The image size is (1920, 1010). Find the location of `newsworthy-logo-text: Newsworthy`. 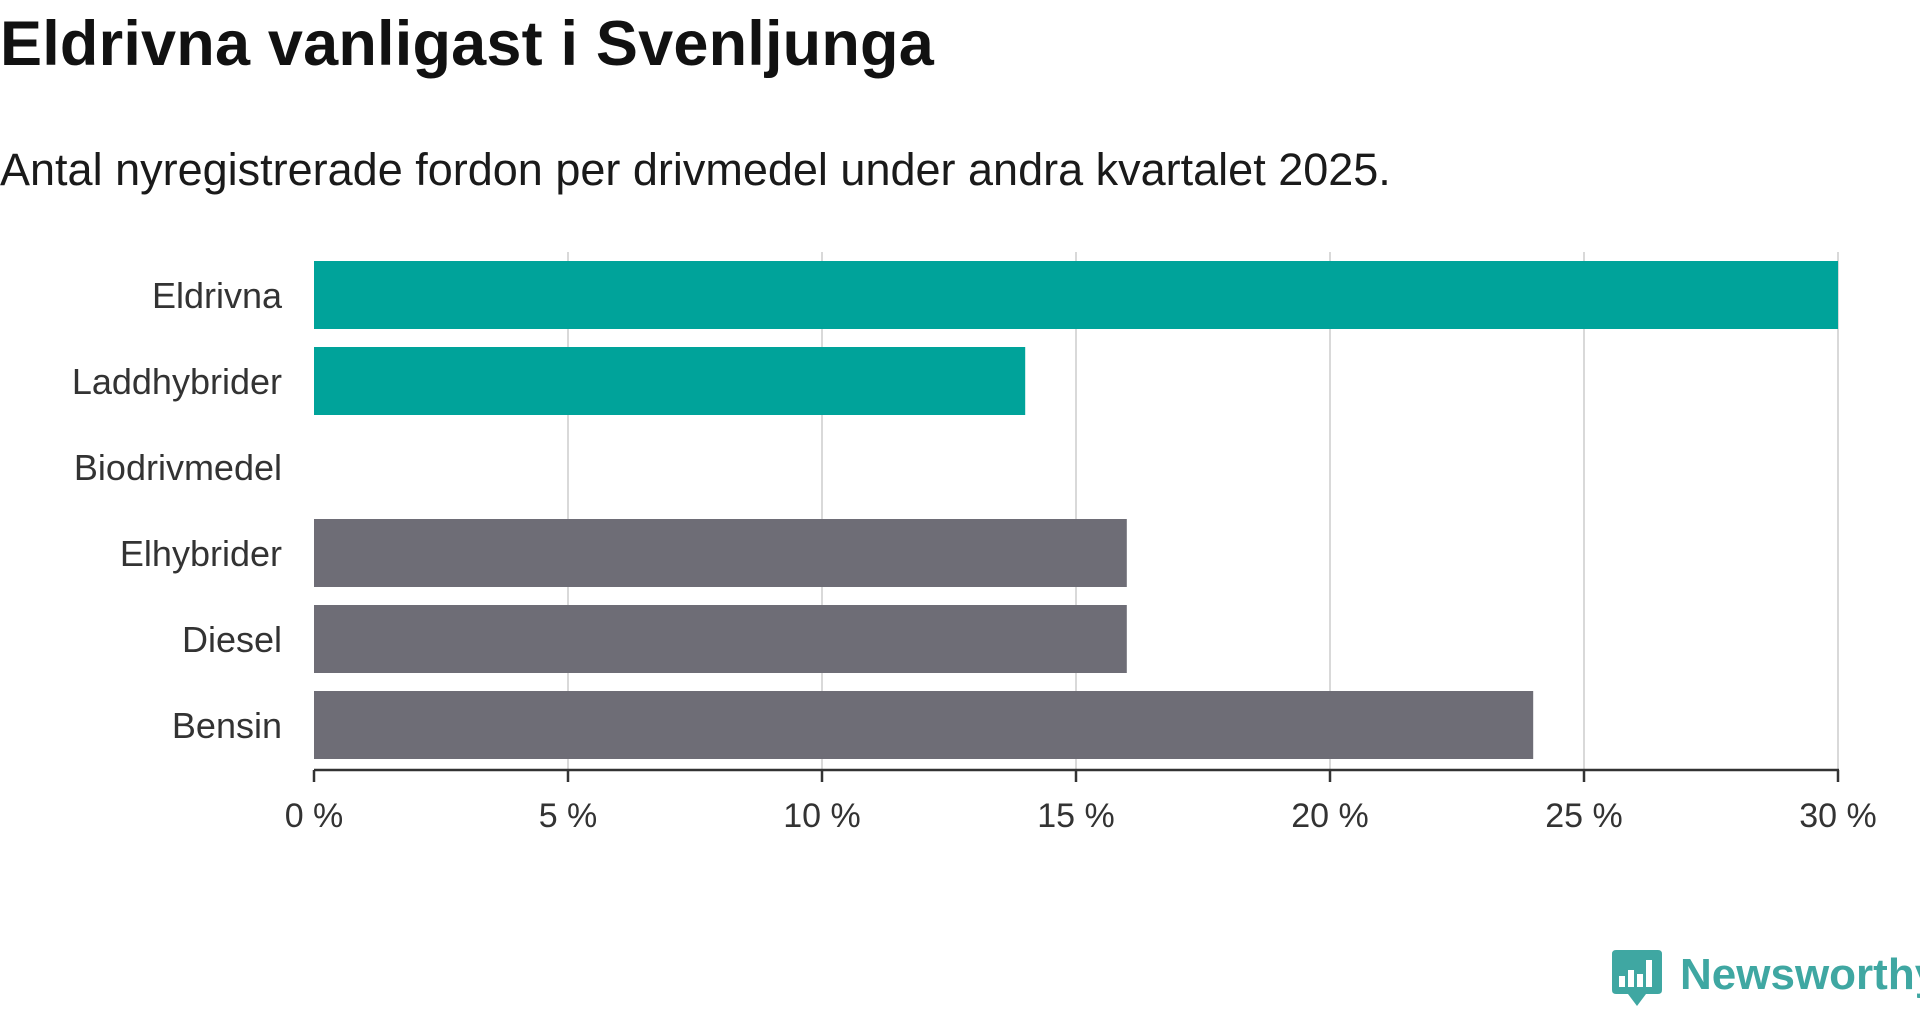

newsworthy-logo-text: Newsworthy is located at coordinates (1800, 974).